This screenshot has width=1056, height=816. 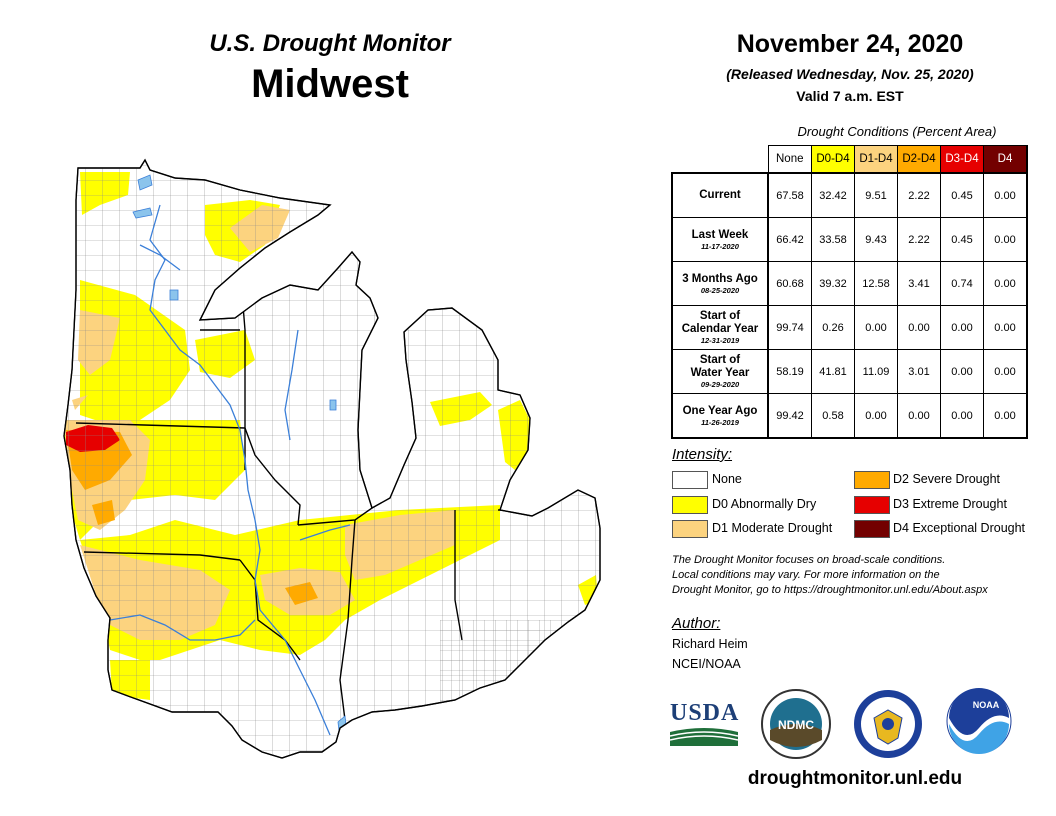 What do you see at coordinates (979, 721) in the screenshot?
I see `noaa-logo: NOAA` at bounding box center [979, 721].